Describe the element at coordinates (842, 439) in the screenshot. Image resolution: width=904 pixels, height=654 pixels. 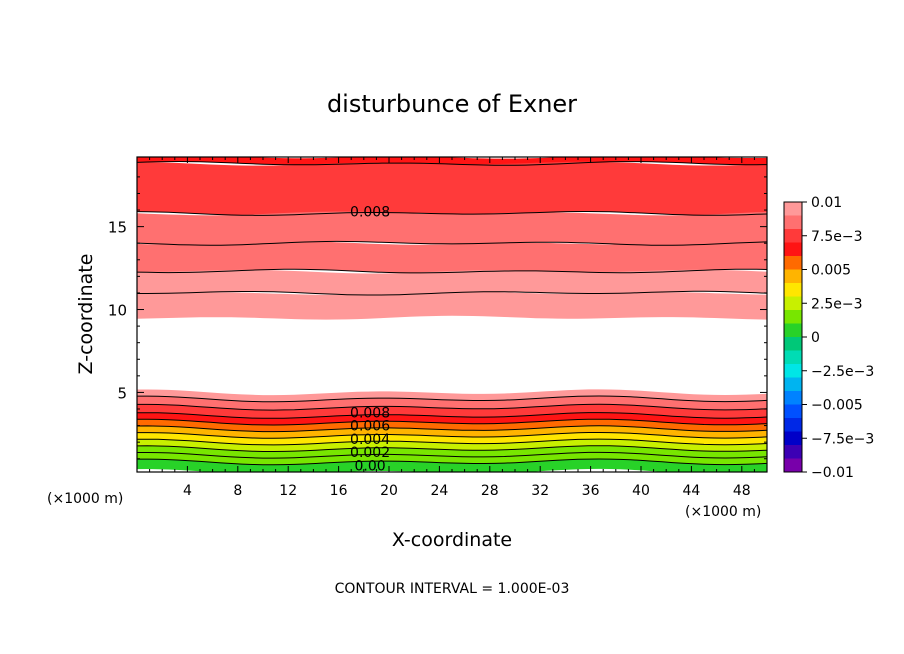
I see `colorbar-label: −7.5e−3` at that location.